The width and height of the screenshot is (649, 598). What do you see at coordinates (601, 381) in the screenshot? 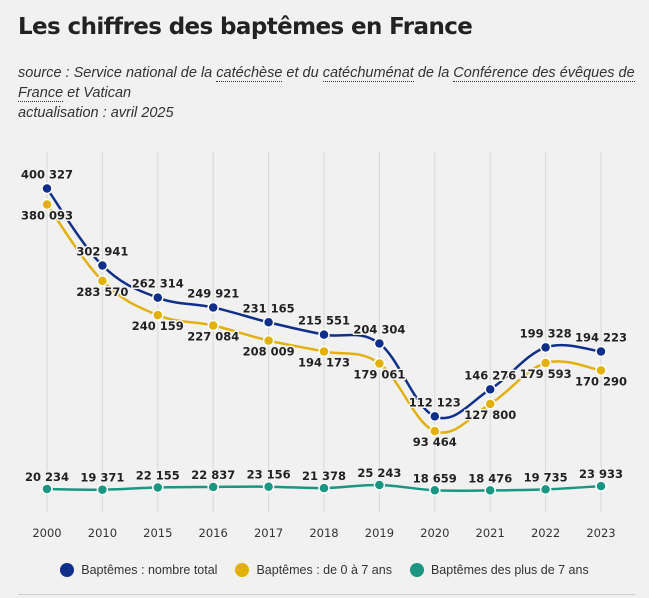
I see `data-label: 170 290` at bounding box center [601, 381].